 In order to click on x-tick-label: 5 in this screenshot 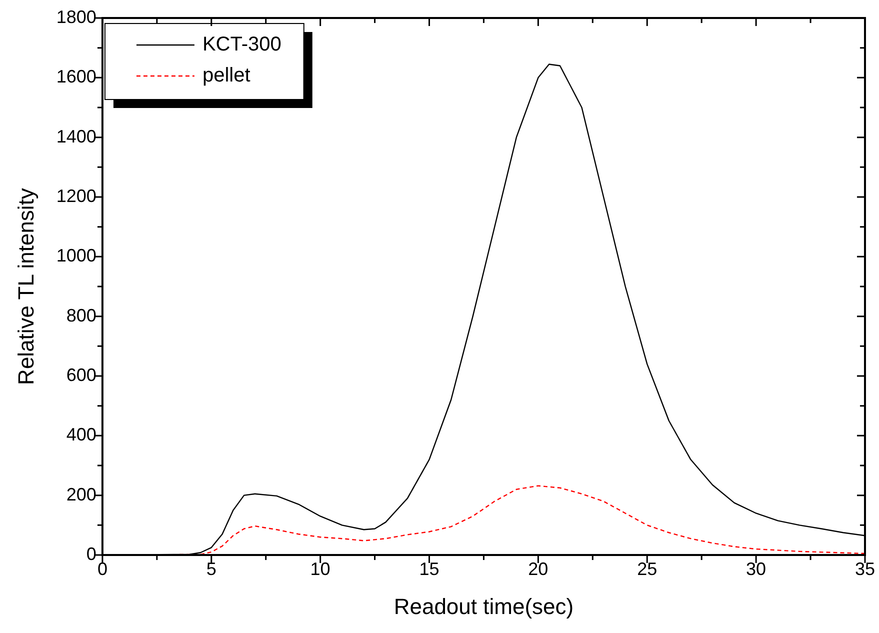, I will do `click(211, 568)`.